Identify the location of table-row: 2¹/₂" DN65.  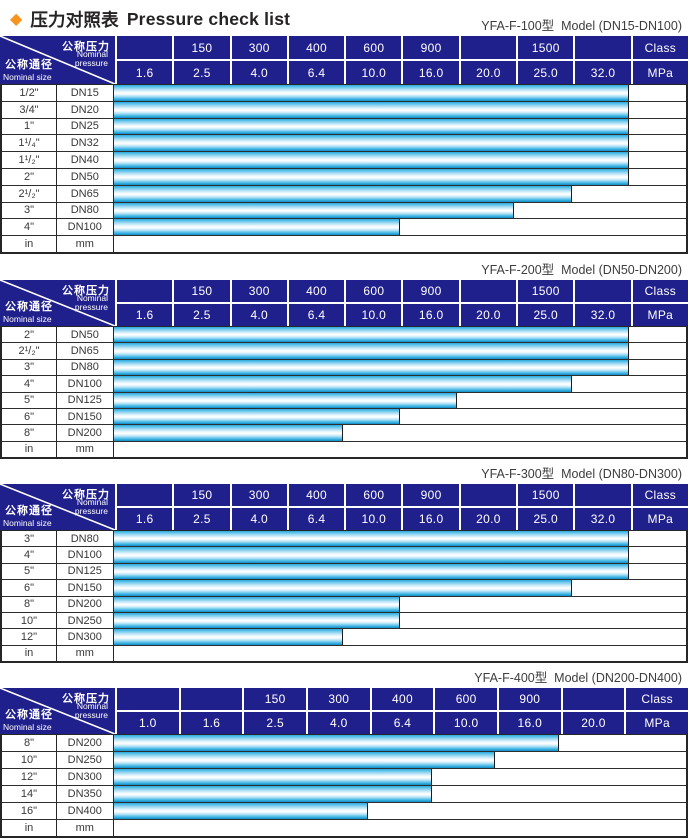
(344, 351).